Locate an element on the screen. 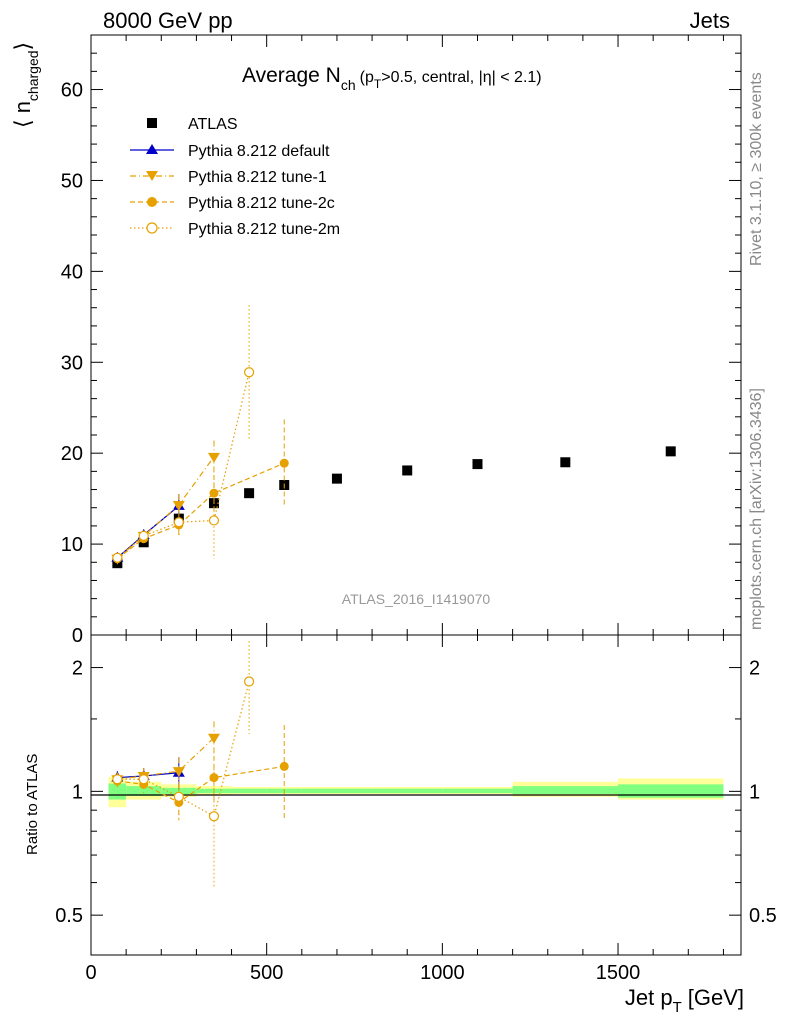 The height and width of the screenshot is (1024, 786). main-series-pythia-8-212-tune-2m is located at coordinates (183, 434).